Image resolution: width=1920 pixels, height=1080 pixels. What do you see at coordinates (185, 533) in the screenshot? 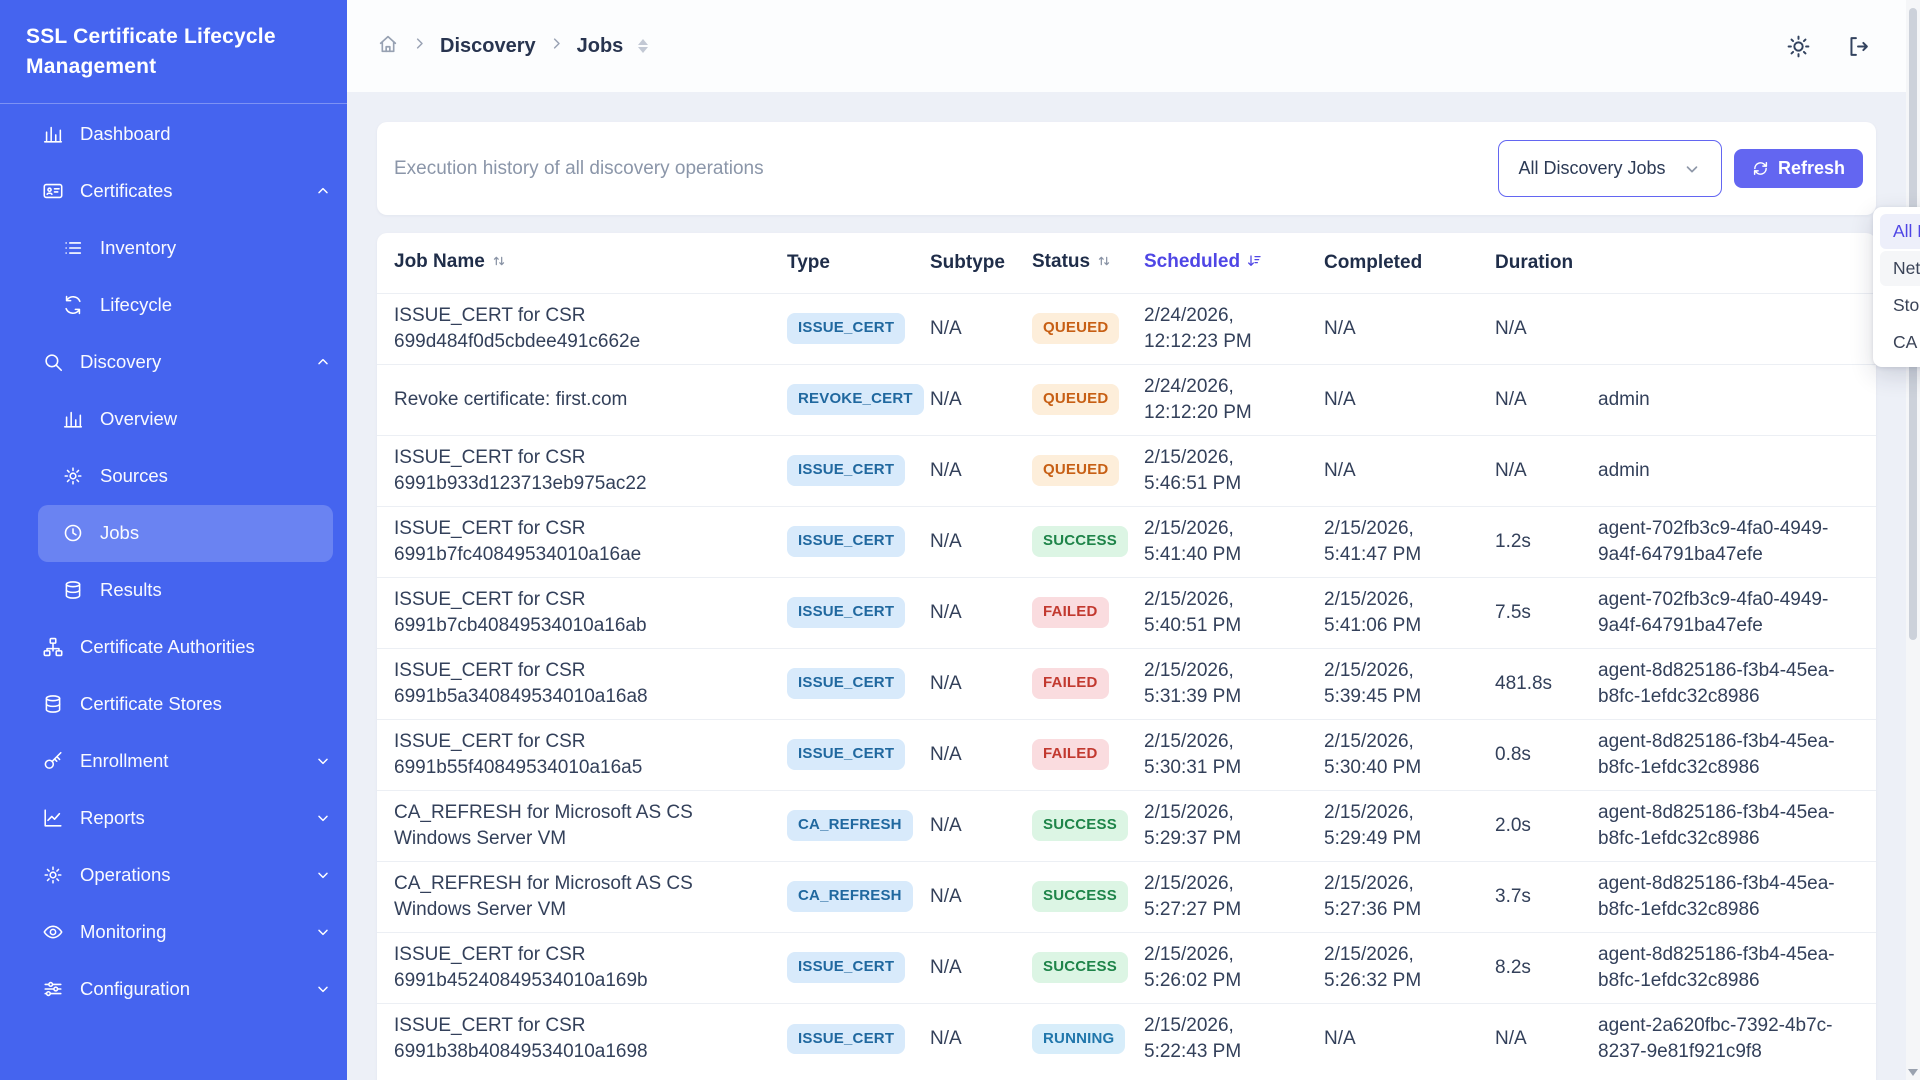
I see `sidebar-item-jobs: Jobs` at bounding box center [185, 533].